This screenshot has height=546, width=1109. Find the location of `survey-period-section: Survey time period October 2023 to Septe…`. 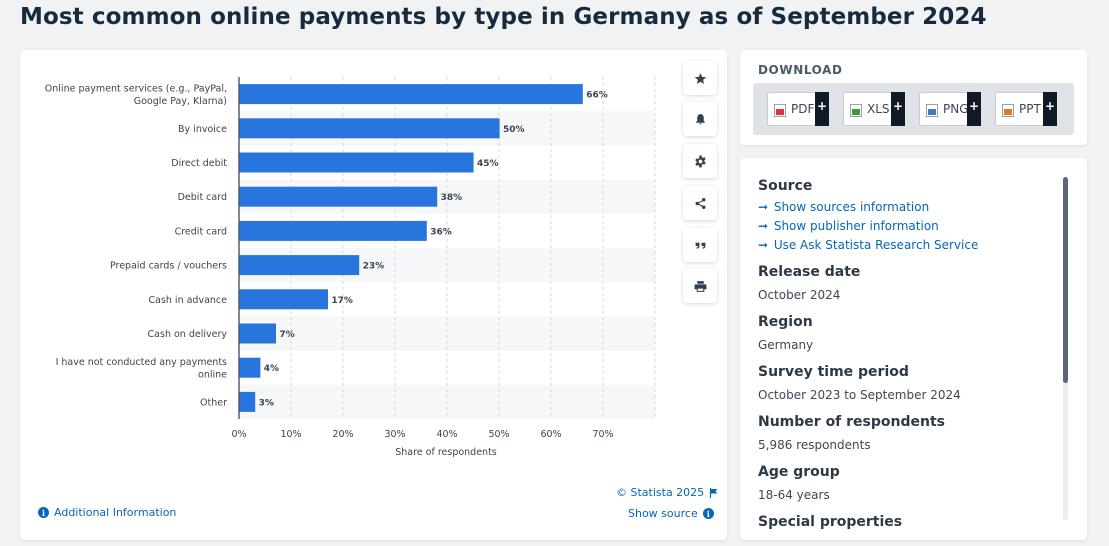

survey-period-section: Survey time period October 2023 to Septe… is located at coordinates (908, 383).